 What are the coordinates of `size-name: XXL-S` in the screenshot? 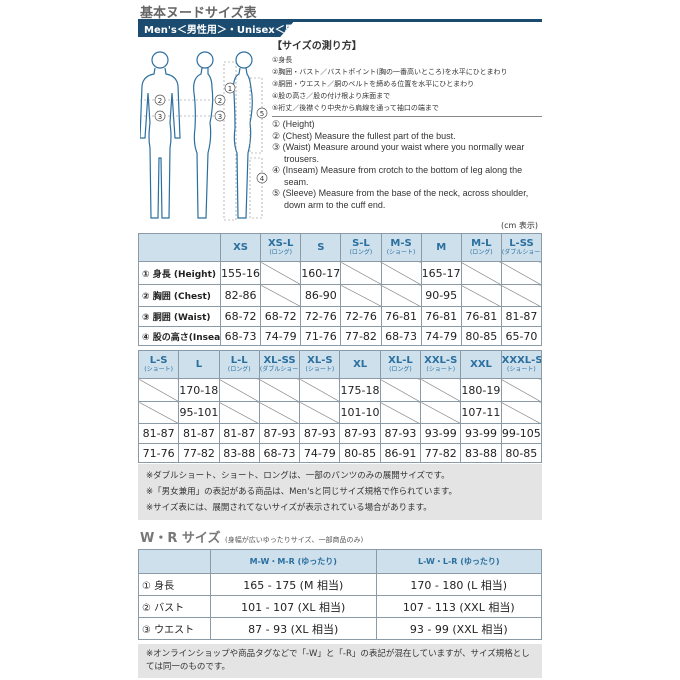 It's located at (441, 360).